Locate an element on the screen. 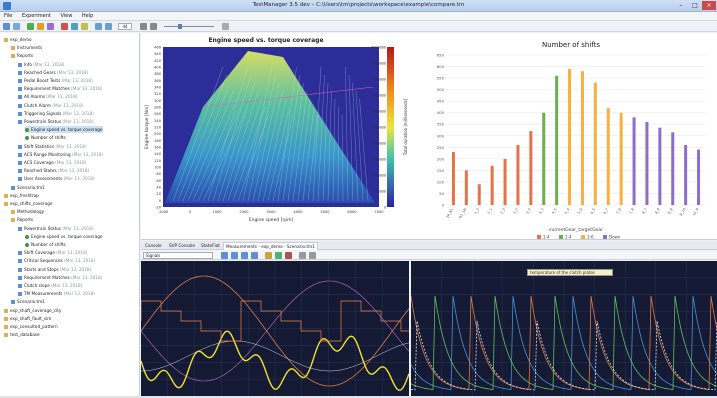 This screenshot has width=717, height=398. play-icon is located at coordinates (278, 255).